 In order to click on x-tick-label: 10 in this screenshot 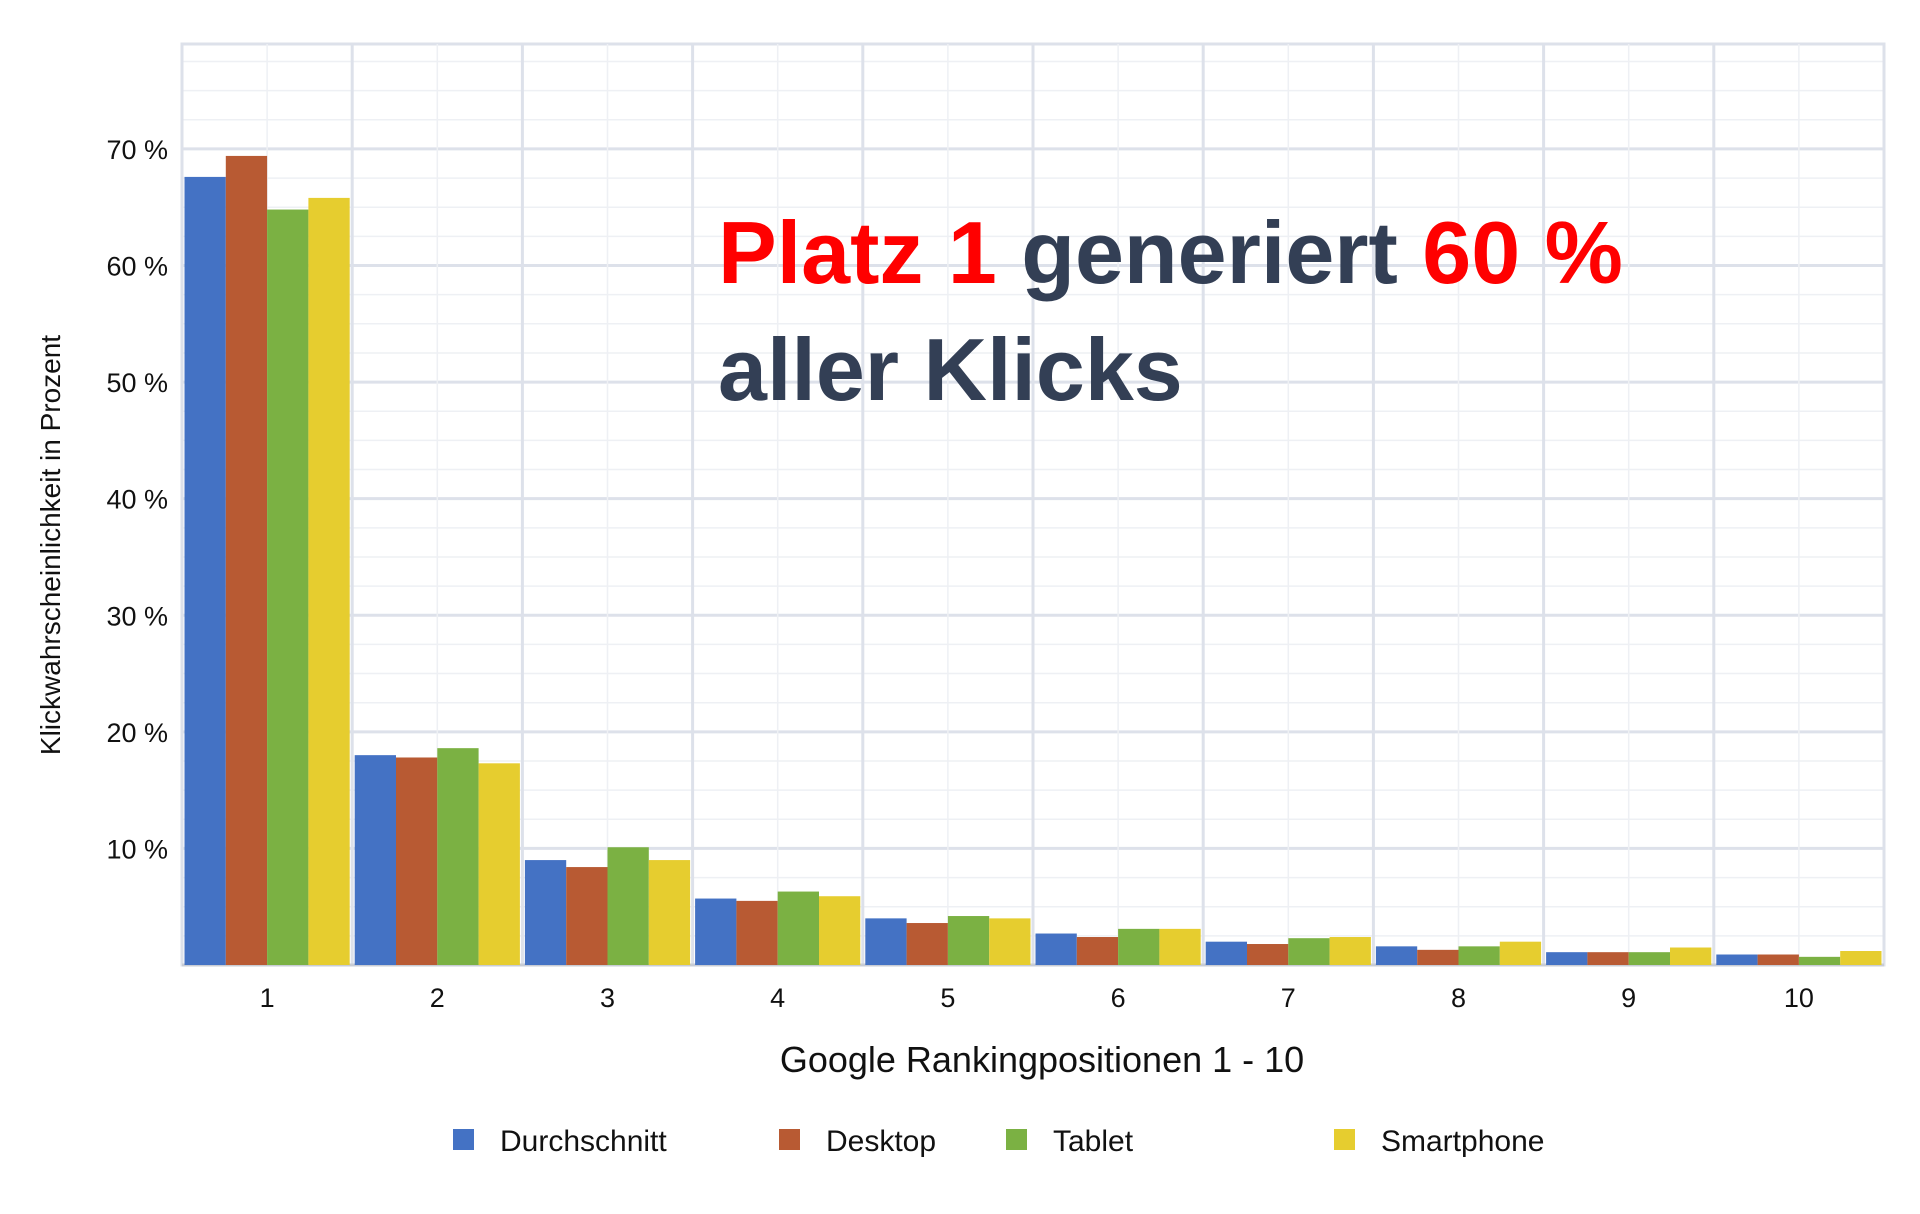, I will do `click(1799, 998)`.